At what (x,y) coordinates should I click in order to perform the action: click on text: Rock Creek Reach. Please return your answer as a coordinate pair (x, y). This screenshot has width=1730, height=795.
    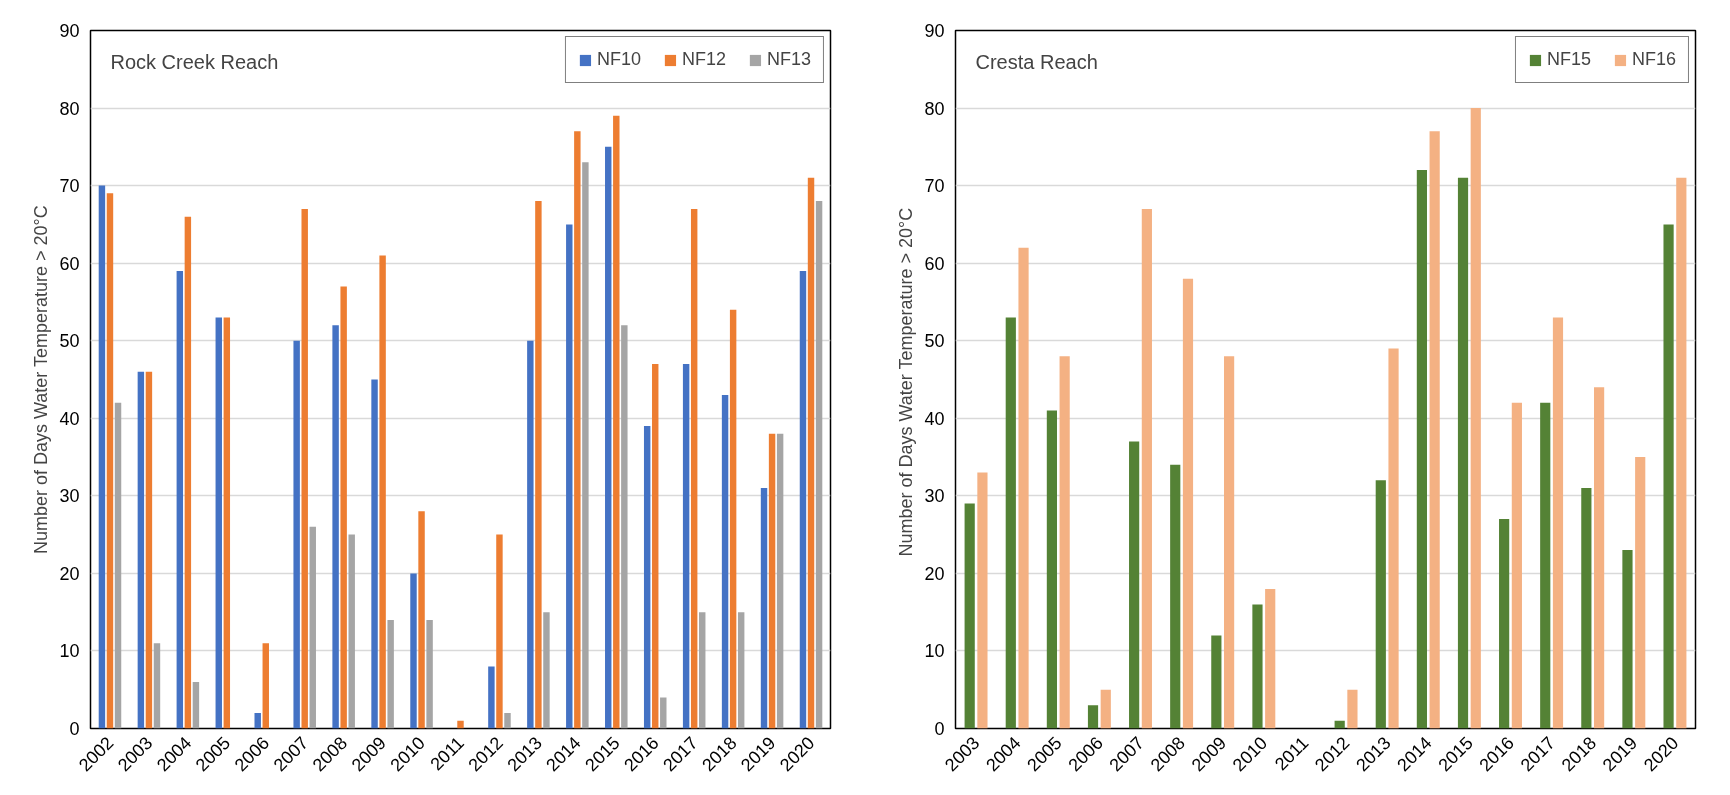
    Looking at the image, I should click on (194, 61).